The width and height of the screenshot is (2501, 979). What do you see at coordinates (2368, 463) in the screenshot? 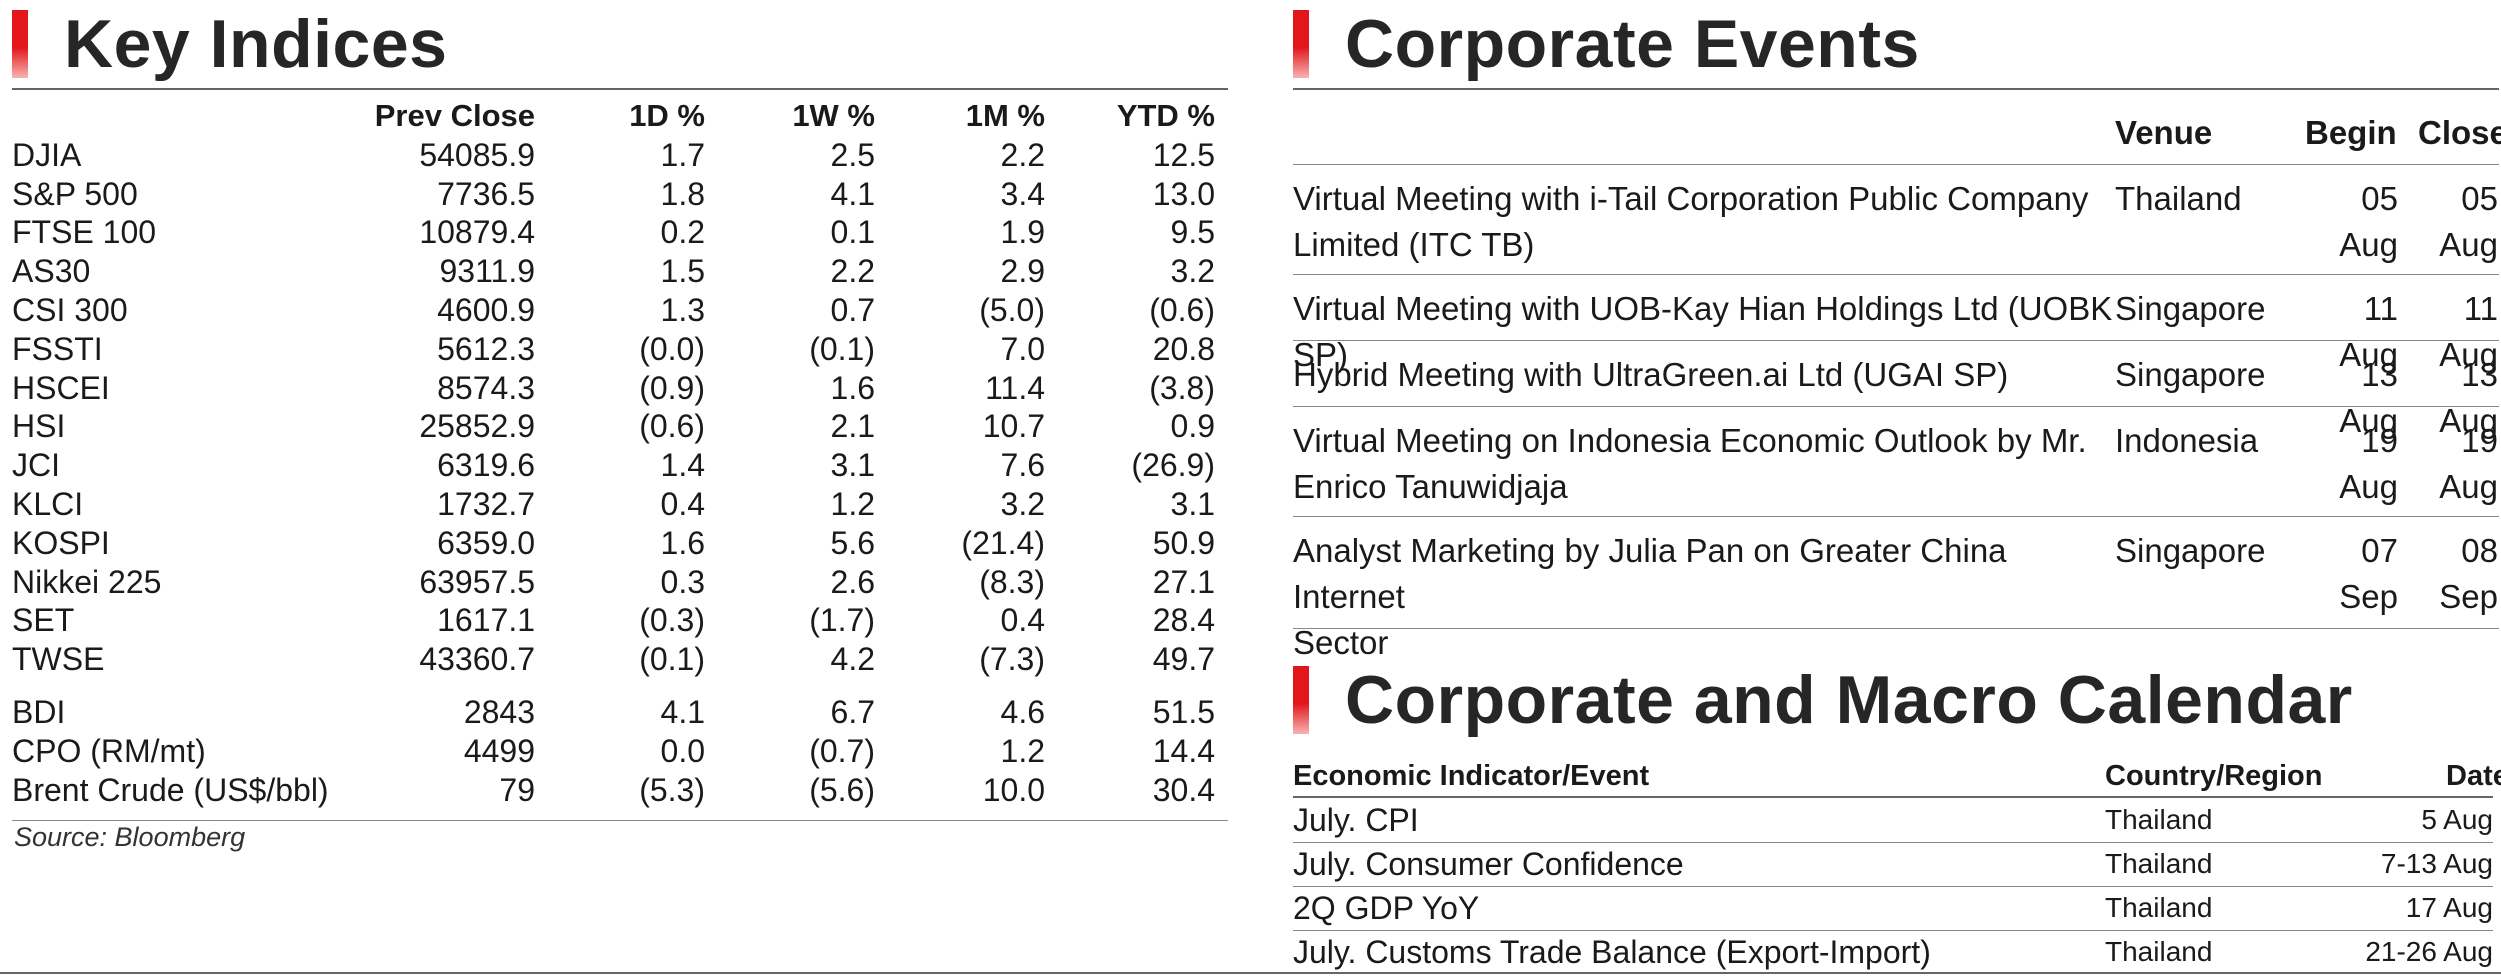
I see `begin-date-cell: 19 Aug` at bounding box center [2368, 463].